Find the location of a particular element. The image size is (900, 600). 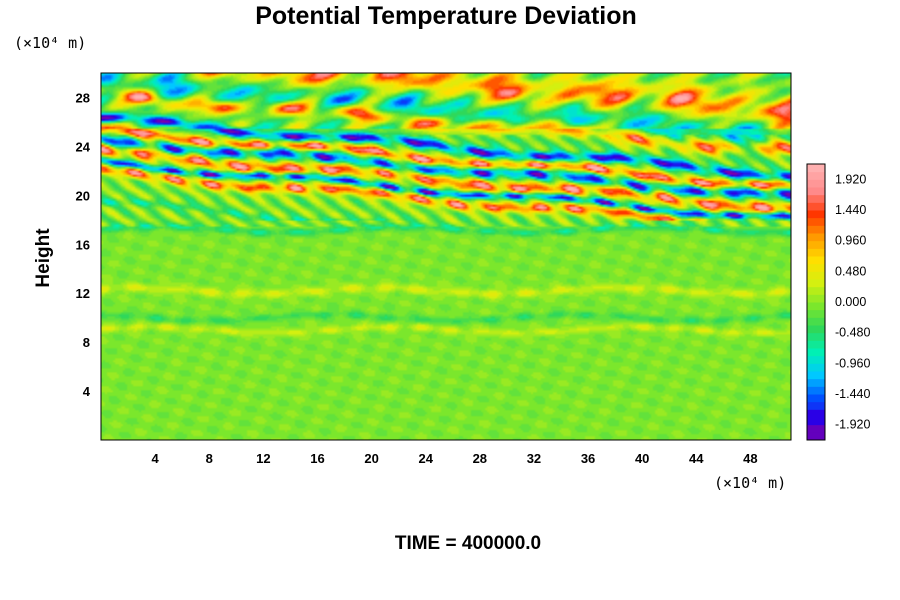

y-tick-label: 4 is located at coordinates (87, 391).